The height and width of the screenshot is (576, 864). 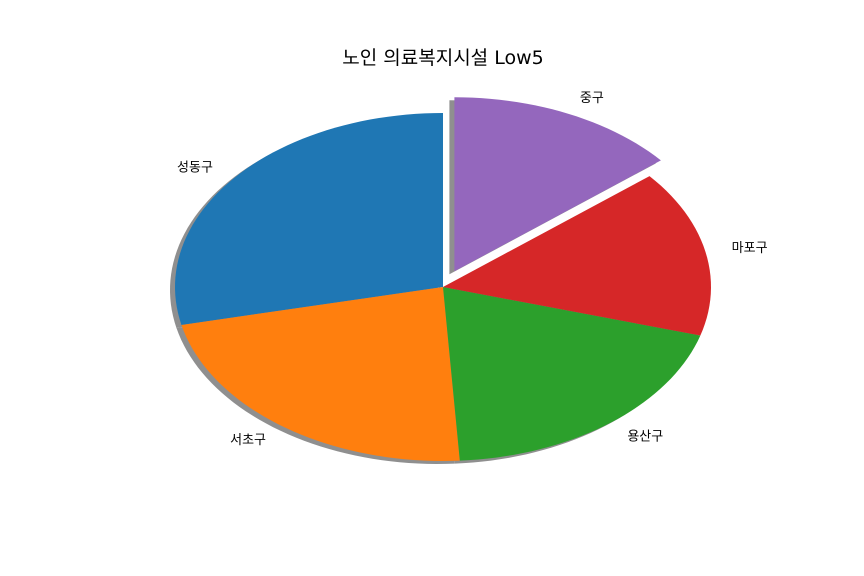 What do you see at coordinates (557, 184) in the screenshot?
I see `slice-5-wedge` at bounding box center [557, 184].